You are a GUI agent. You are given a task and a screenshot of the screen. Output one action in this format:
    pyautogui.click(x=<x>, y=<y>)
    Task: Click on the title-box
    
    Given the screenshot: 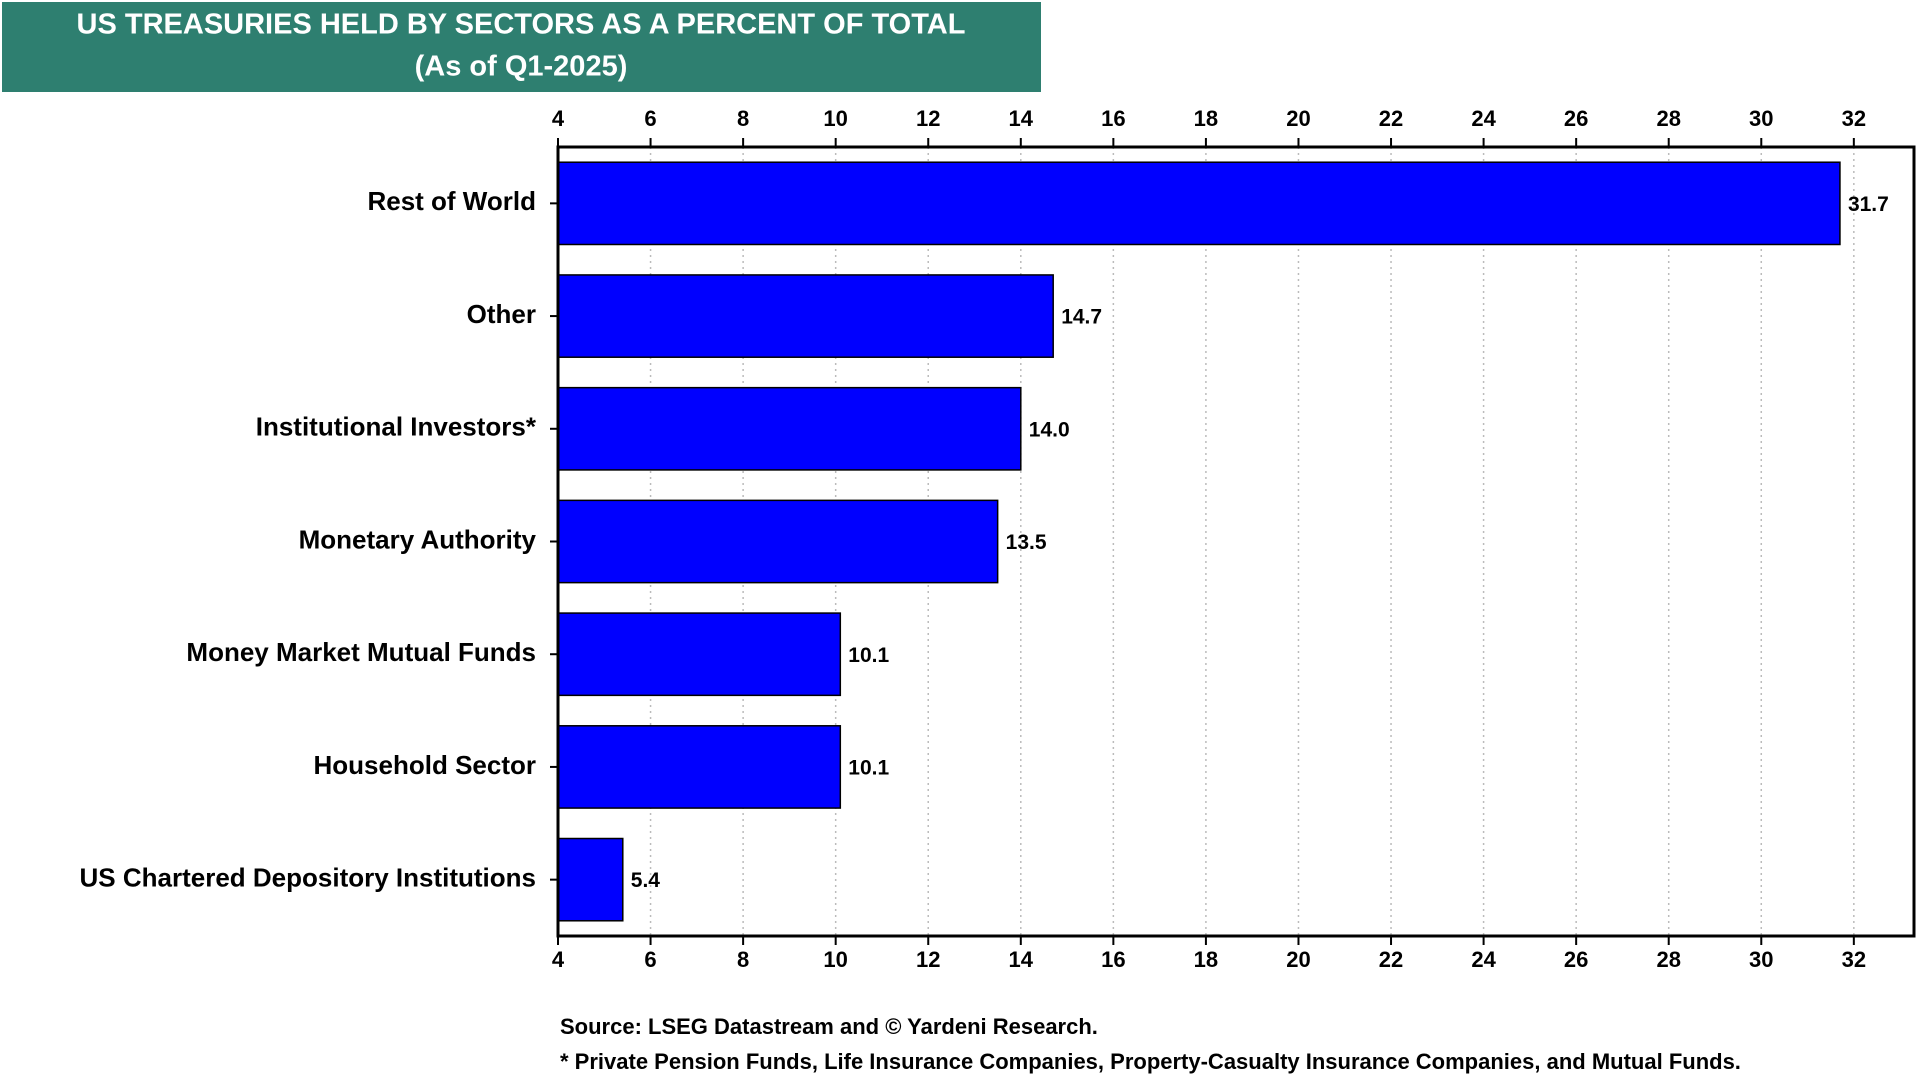 What is the action you would take?
    pyautogui.click(x=521, y=47)
    